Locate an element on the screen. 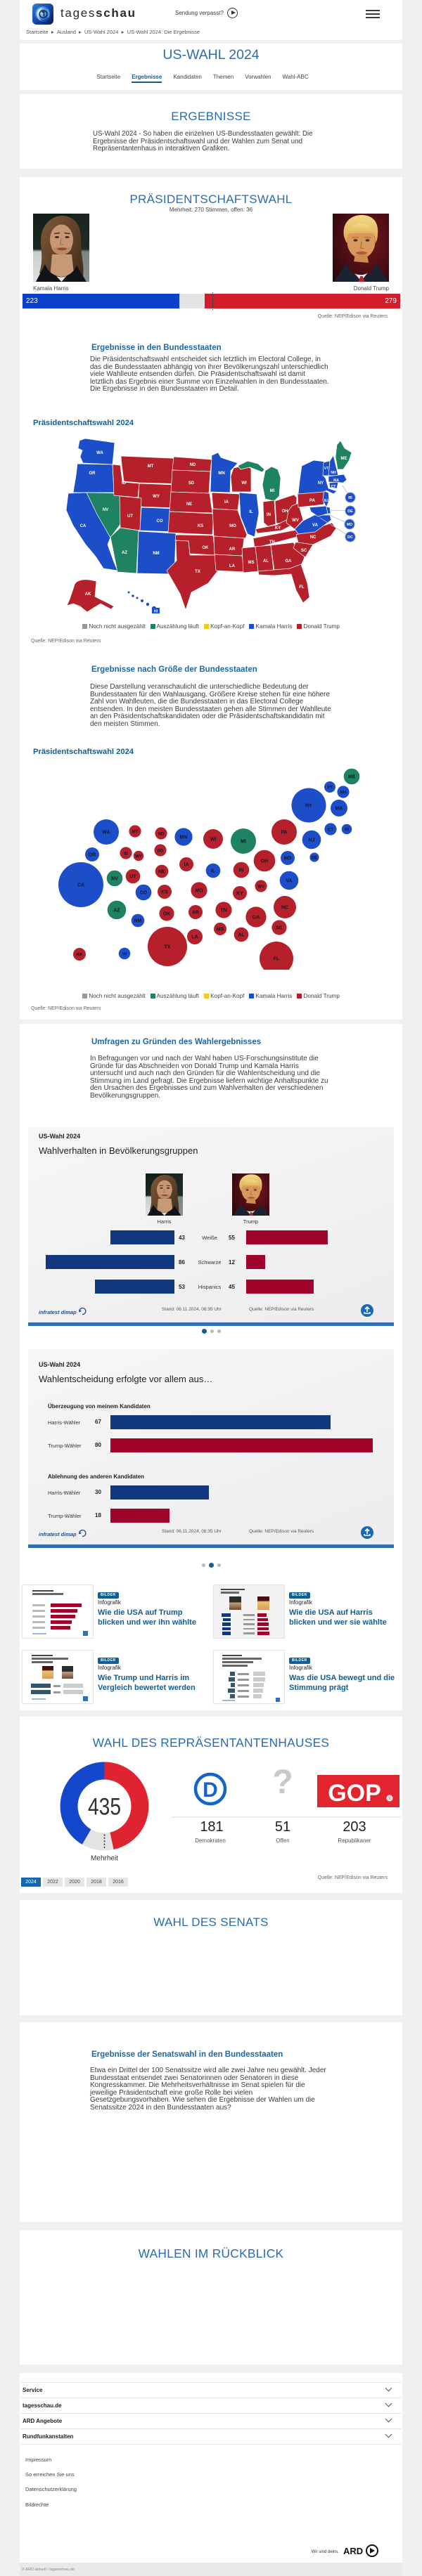 This screenshot has height=2576, width=422. svg-text: Offen is located at coordinates (282, 1840).